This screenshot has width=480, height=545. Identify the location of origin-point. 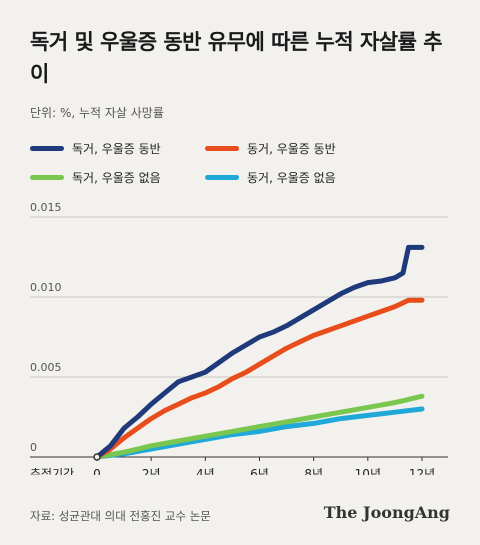
(97, 457).